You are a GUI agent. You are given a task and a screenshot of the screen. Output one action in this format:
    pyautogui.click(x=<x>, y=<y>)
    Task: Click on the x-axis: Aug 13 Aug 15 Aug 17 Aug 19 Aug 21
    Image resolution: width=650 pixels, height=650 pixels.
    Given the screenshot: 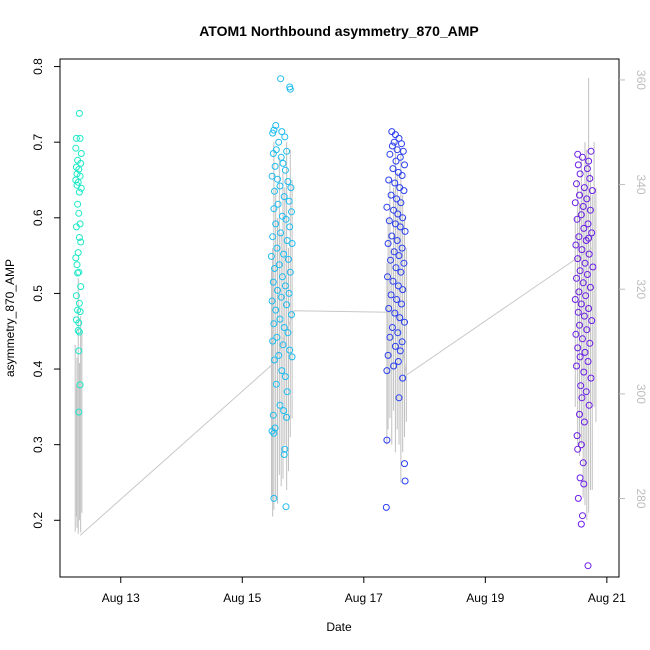 What is the action you would take?
    pyautogui.click(x=364, y=591)
    